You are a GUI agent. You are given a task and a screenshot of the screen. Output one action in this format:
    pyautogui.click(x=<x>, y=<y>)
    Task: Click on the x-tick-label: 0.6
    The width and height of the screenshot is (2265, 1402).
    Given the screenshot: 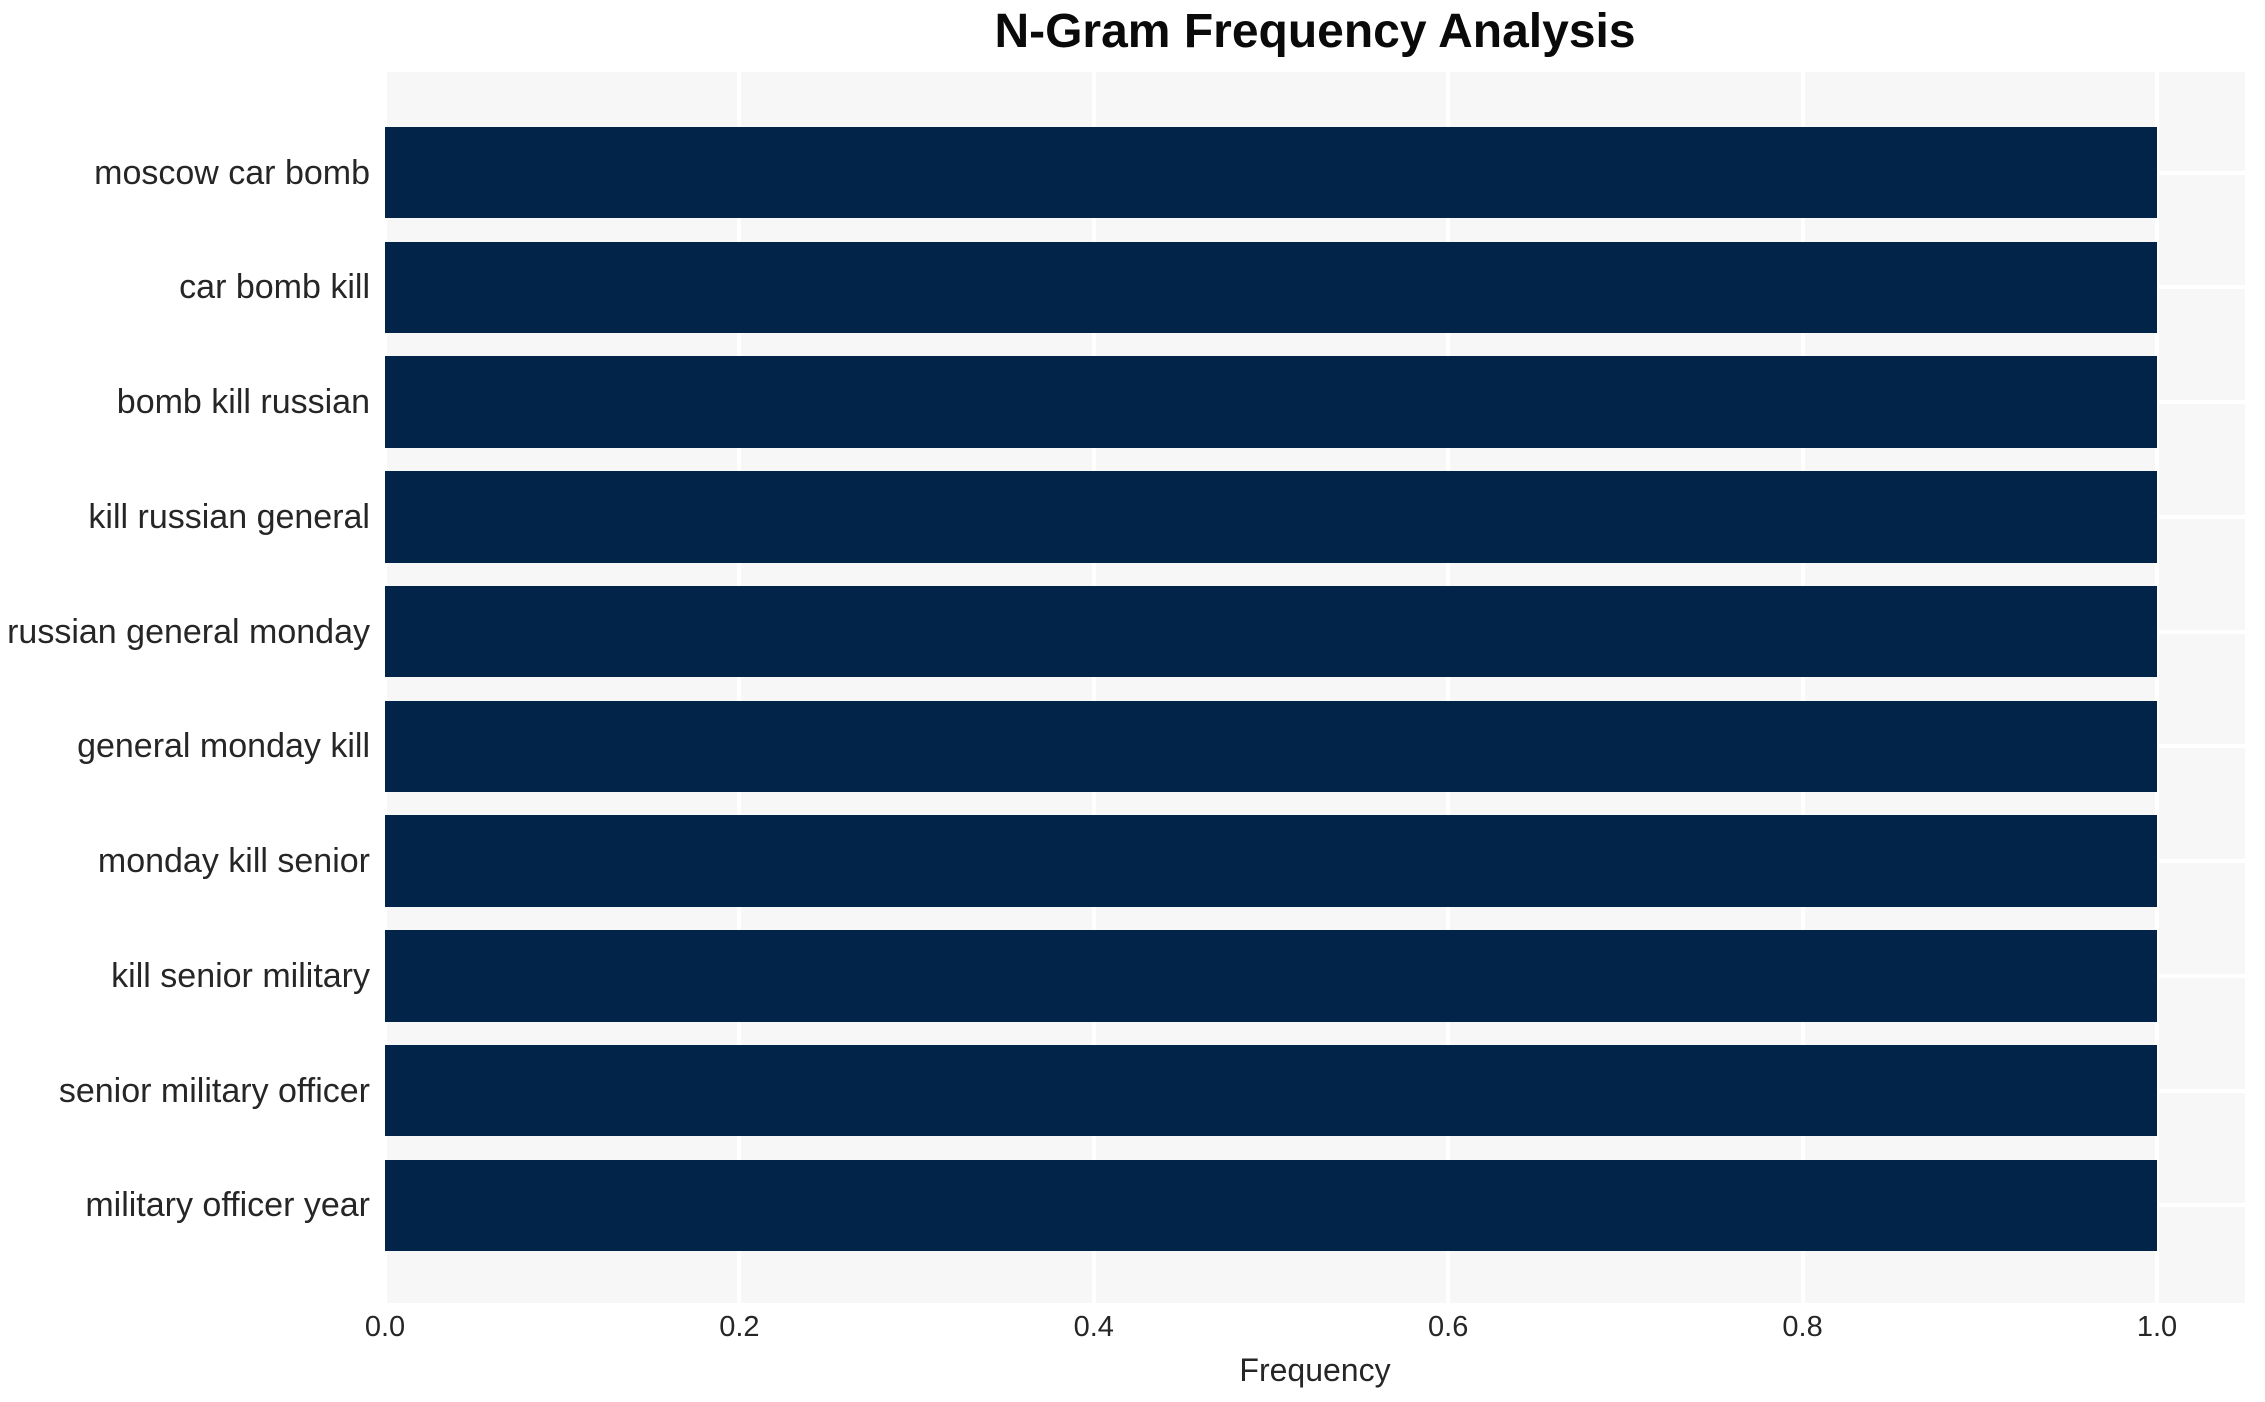 What is the action you would take?
    pyautogui.click(x=1448, y=1327)
    